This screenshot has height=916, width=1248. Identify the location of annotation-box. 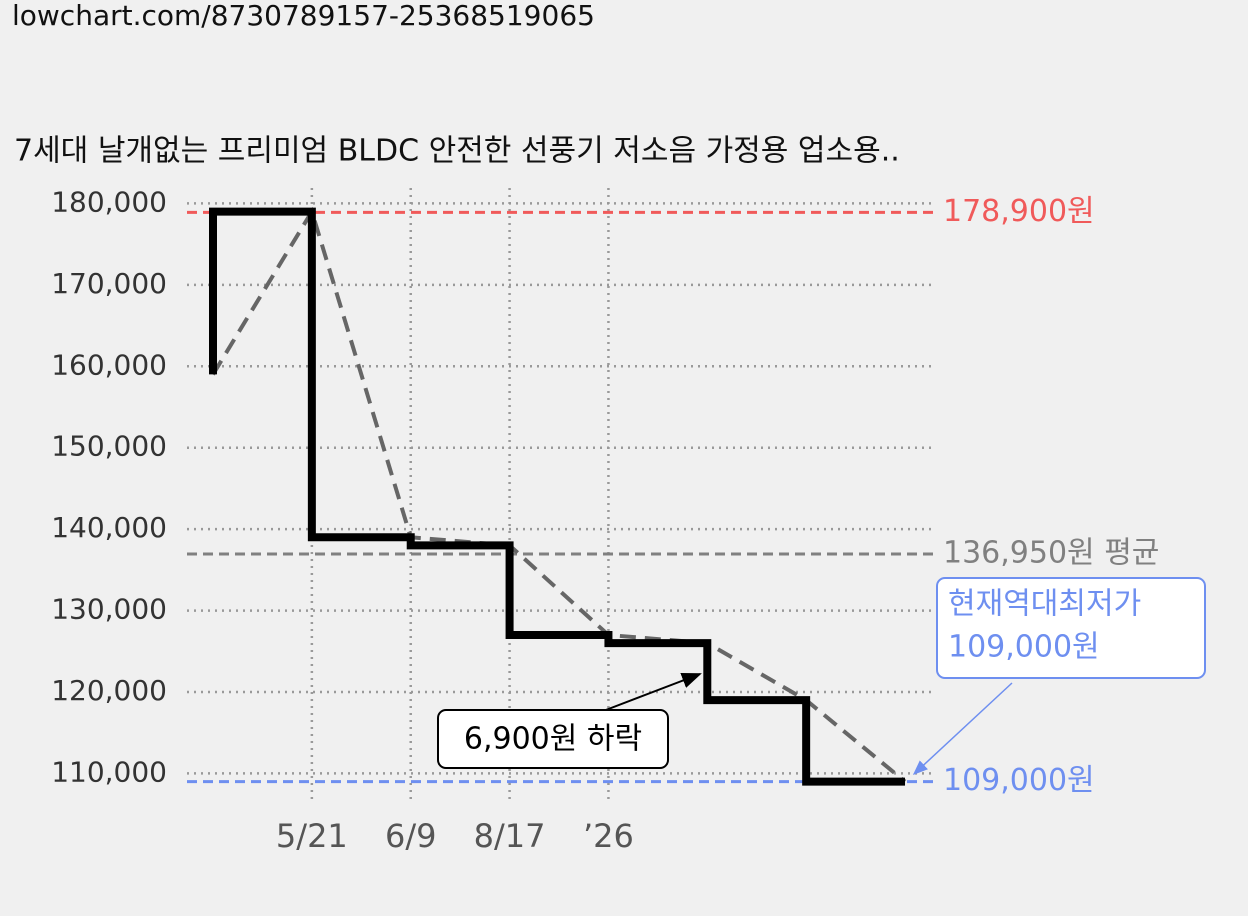
(553, 739).